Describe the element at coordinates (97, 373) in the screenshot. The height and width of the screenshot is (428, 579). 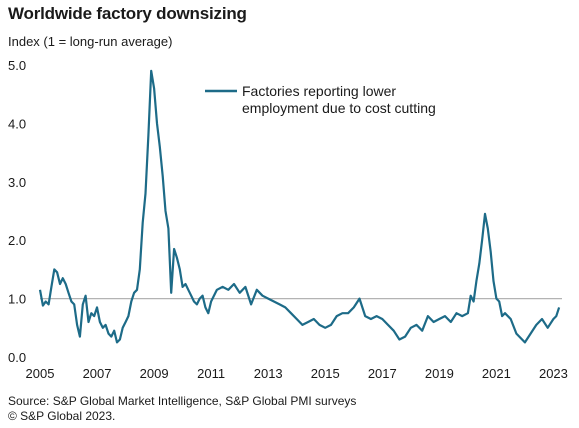
I see `x-tick-label: 2007` at that location.